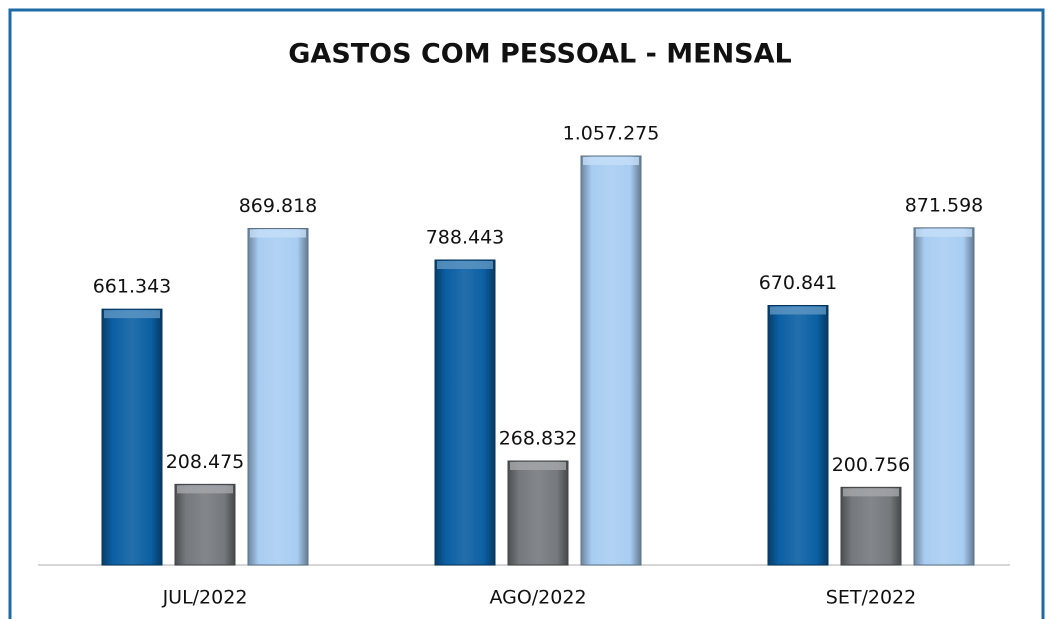  What do you see at coordinates (465, 237) in the screenshot?
I see `value-label: 788.443` at bounding box center [465, 237].